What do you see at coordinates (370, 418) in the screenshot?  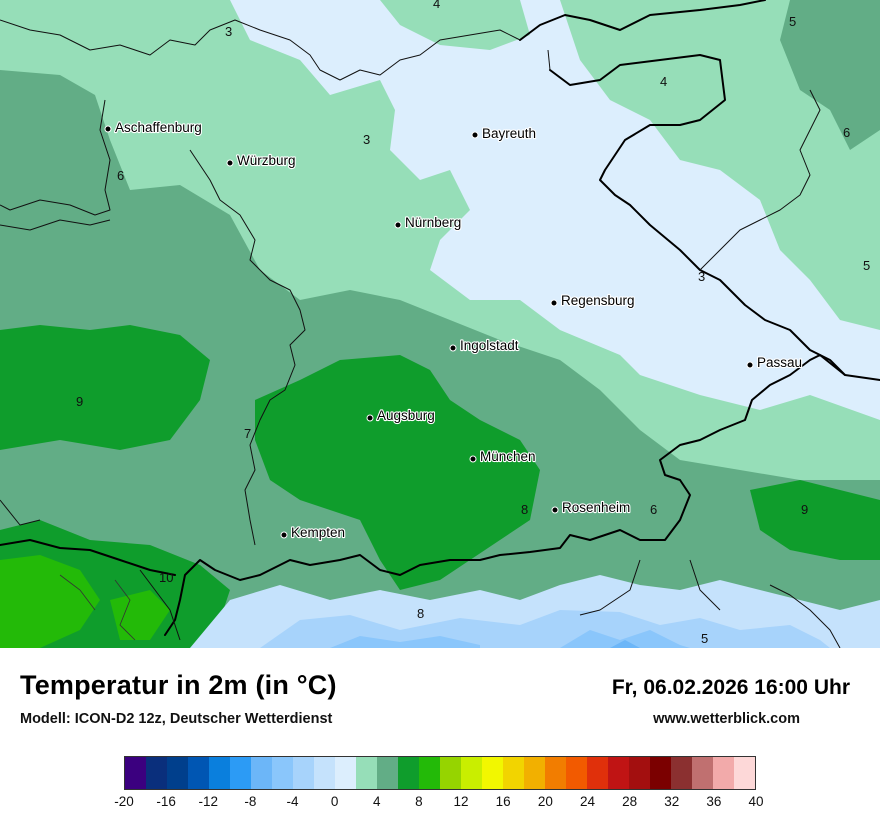 I see `city-marker-augsburg` at bounding box center [370, 418].